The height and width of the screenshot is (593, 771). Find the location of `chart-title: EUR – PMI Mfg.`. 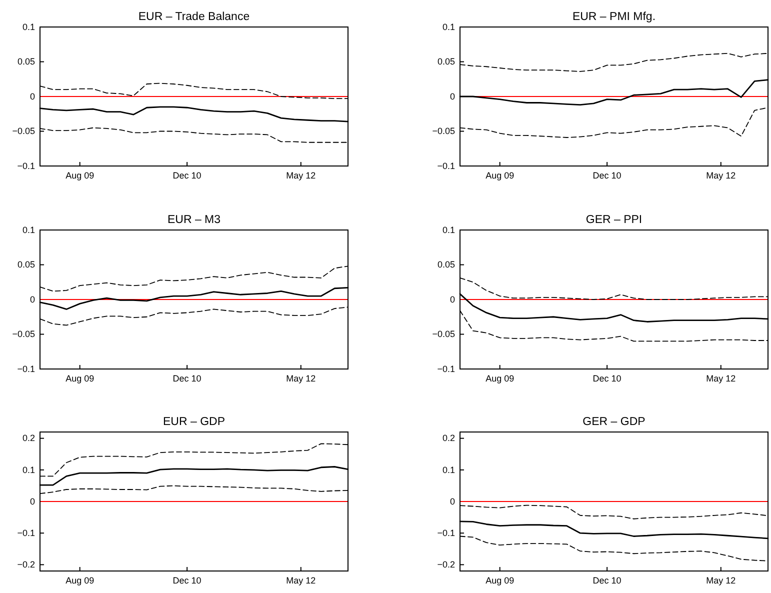

chart-title: EUR – PMI Mfg. is located at coordinates (614, 17).